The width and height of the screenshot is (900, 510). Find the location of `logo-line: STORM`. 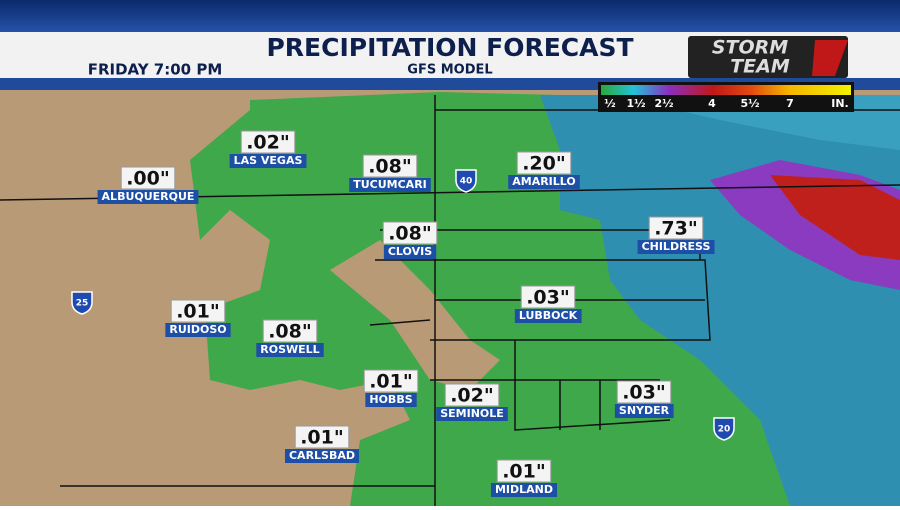

logo-line: STORM is located at coordinates (750, 48).